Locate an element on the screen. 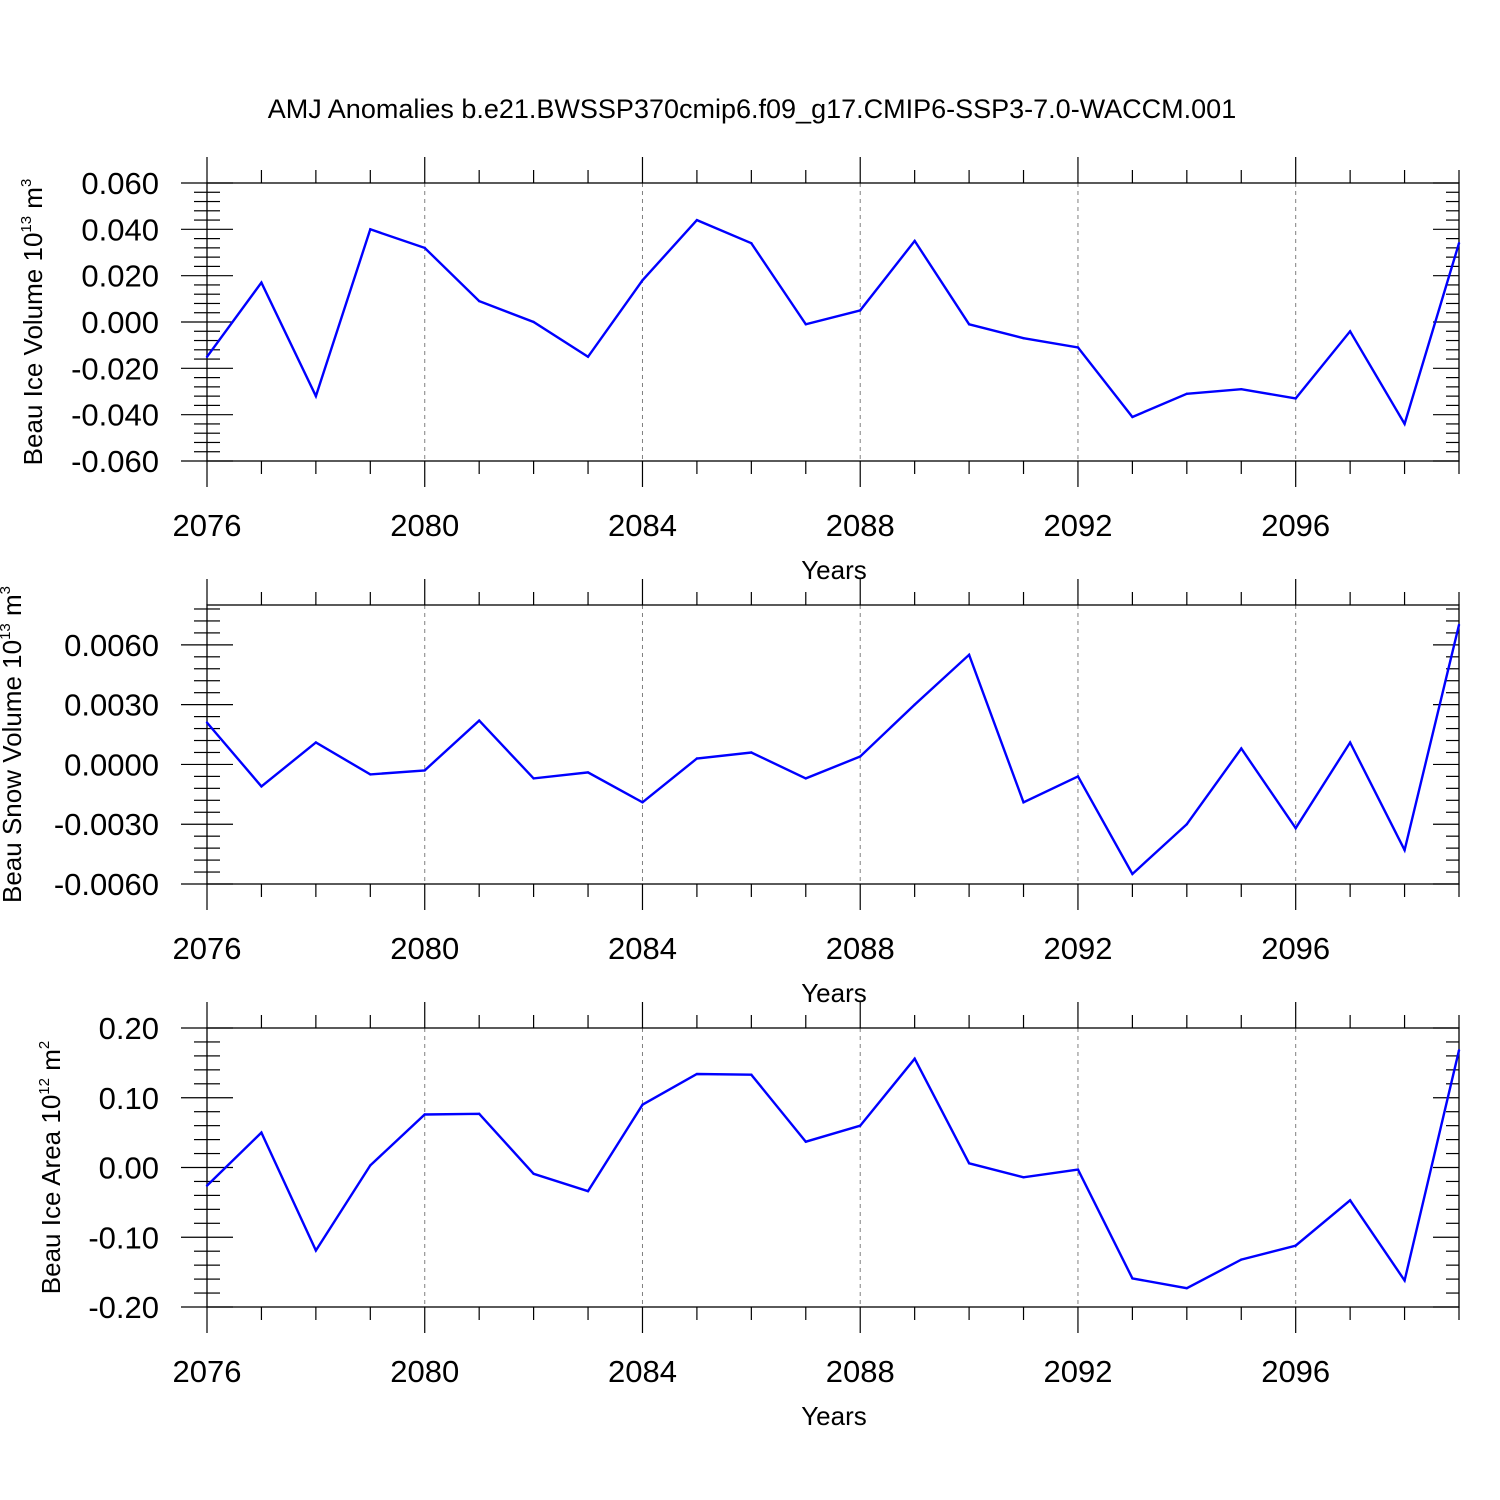  y-tick-label: 0.0060 is located at coordinates (111, 645).